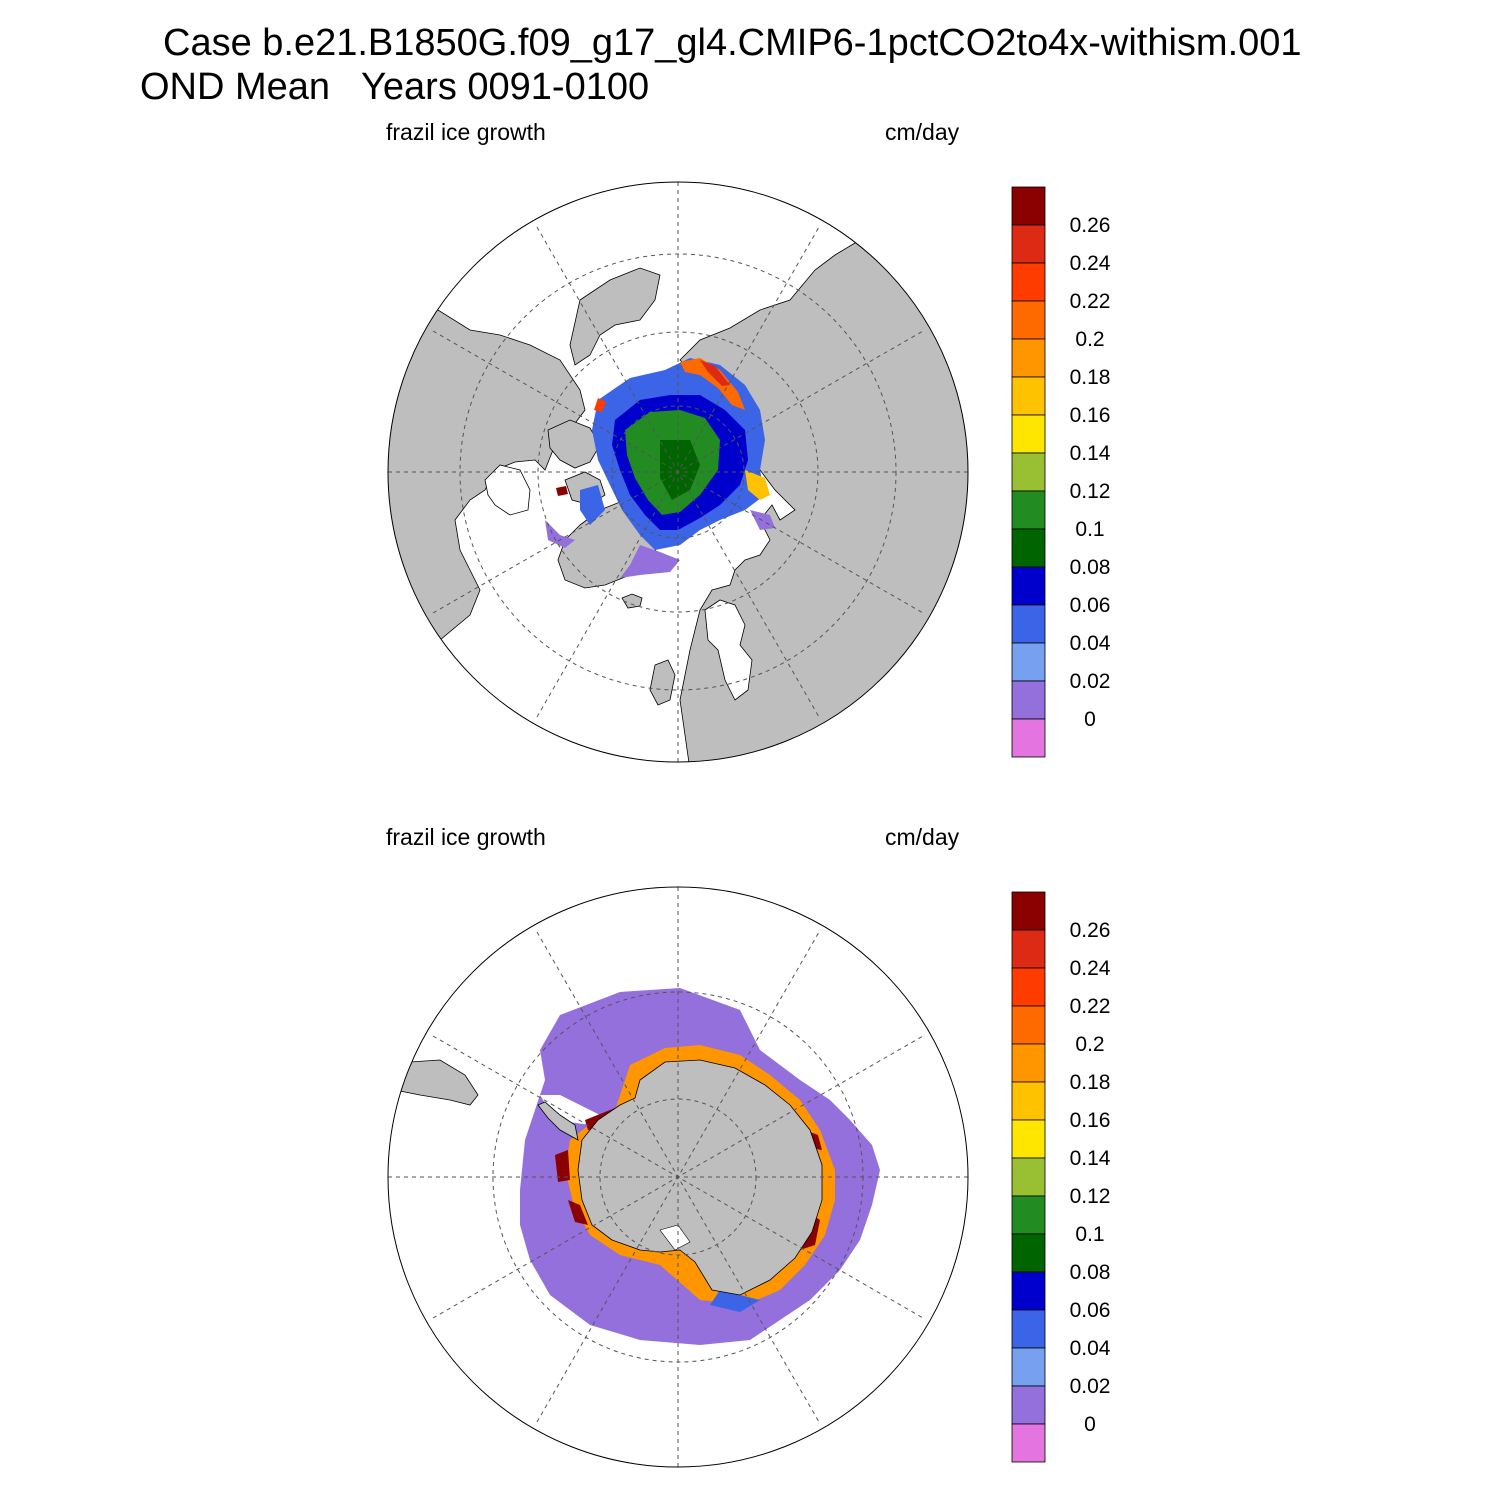 This screenshot has height=1500, width=1500. What do you see at coordinates (1090, 1386) in the screenshot?
I see `south-colorbar-tick-label: 0.02` at bounding box center [1090, 1386].